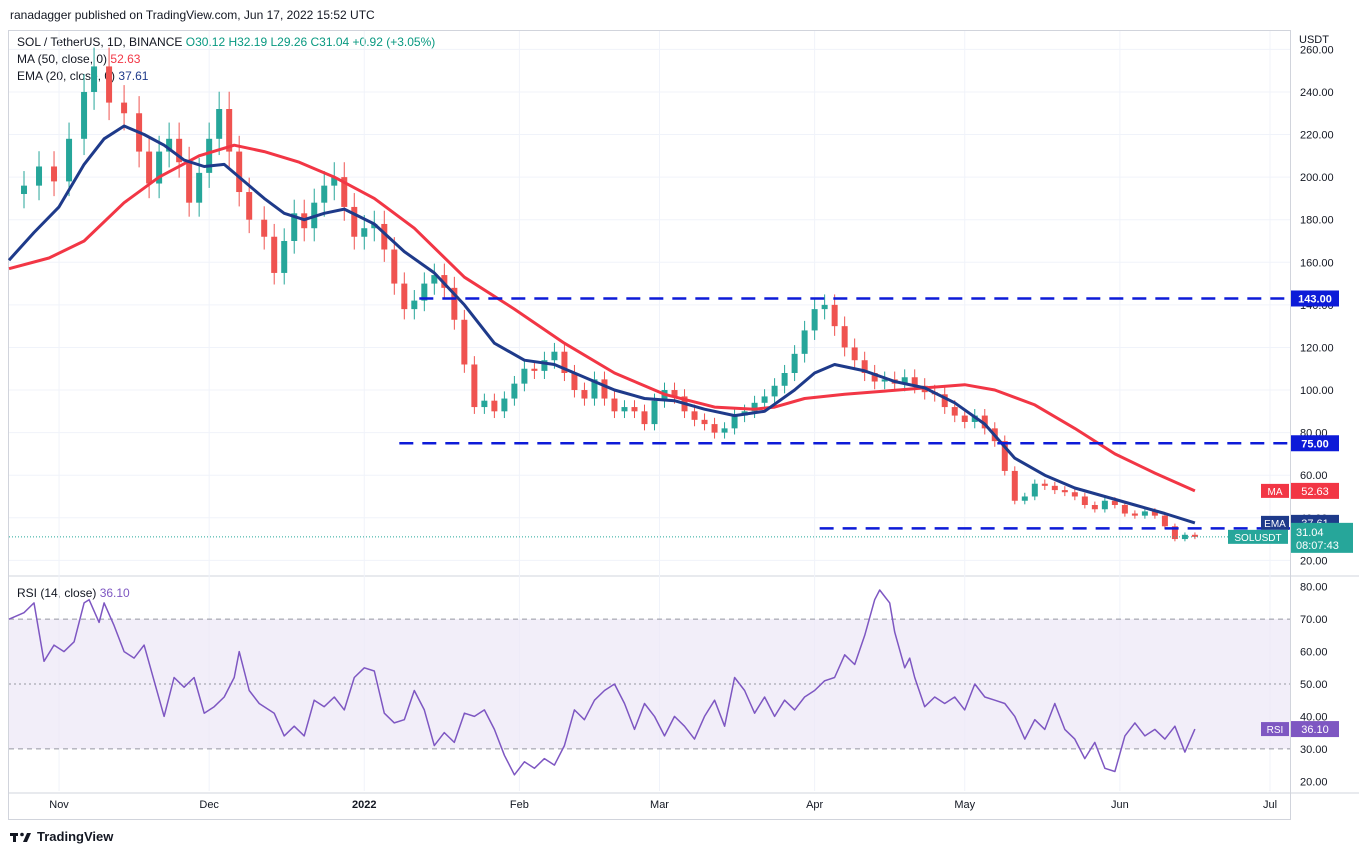 Image resolution: width=1368 pixels, height=855 pixels. What do you see at coordinates (20, 837) in the screenshot?
I see `tradingview-logo-icon` at bounding box center [20, 837].